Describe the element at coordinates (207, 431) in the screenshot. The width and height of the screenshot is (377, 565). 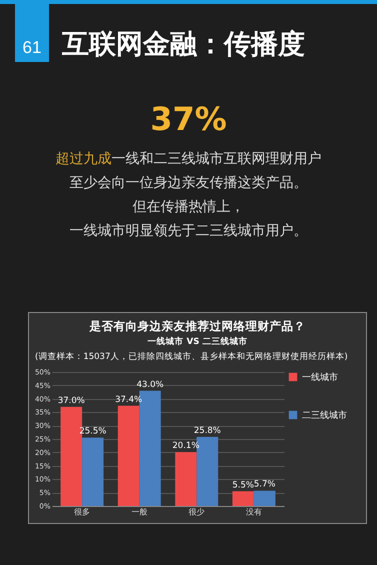
I see `data-label: 25.8%` at that location.